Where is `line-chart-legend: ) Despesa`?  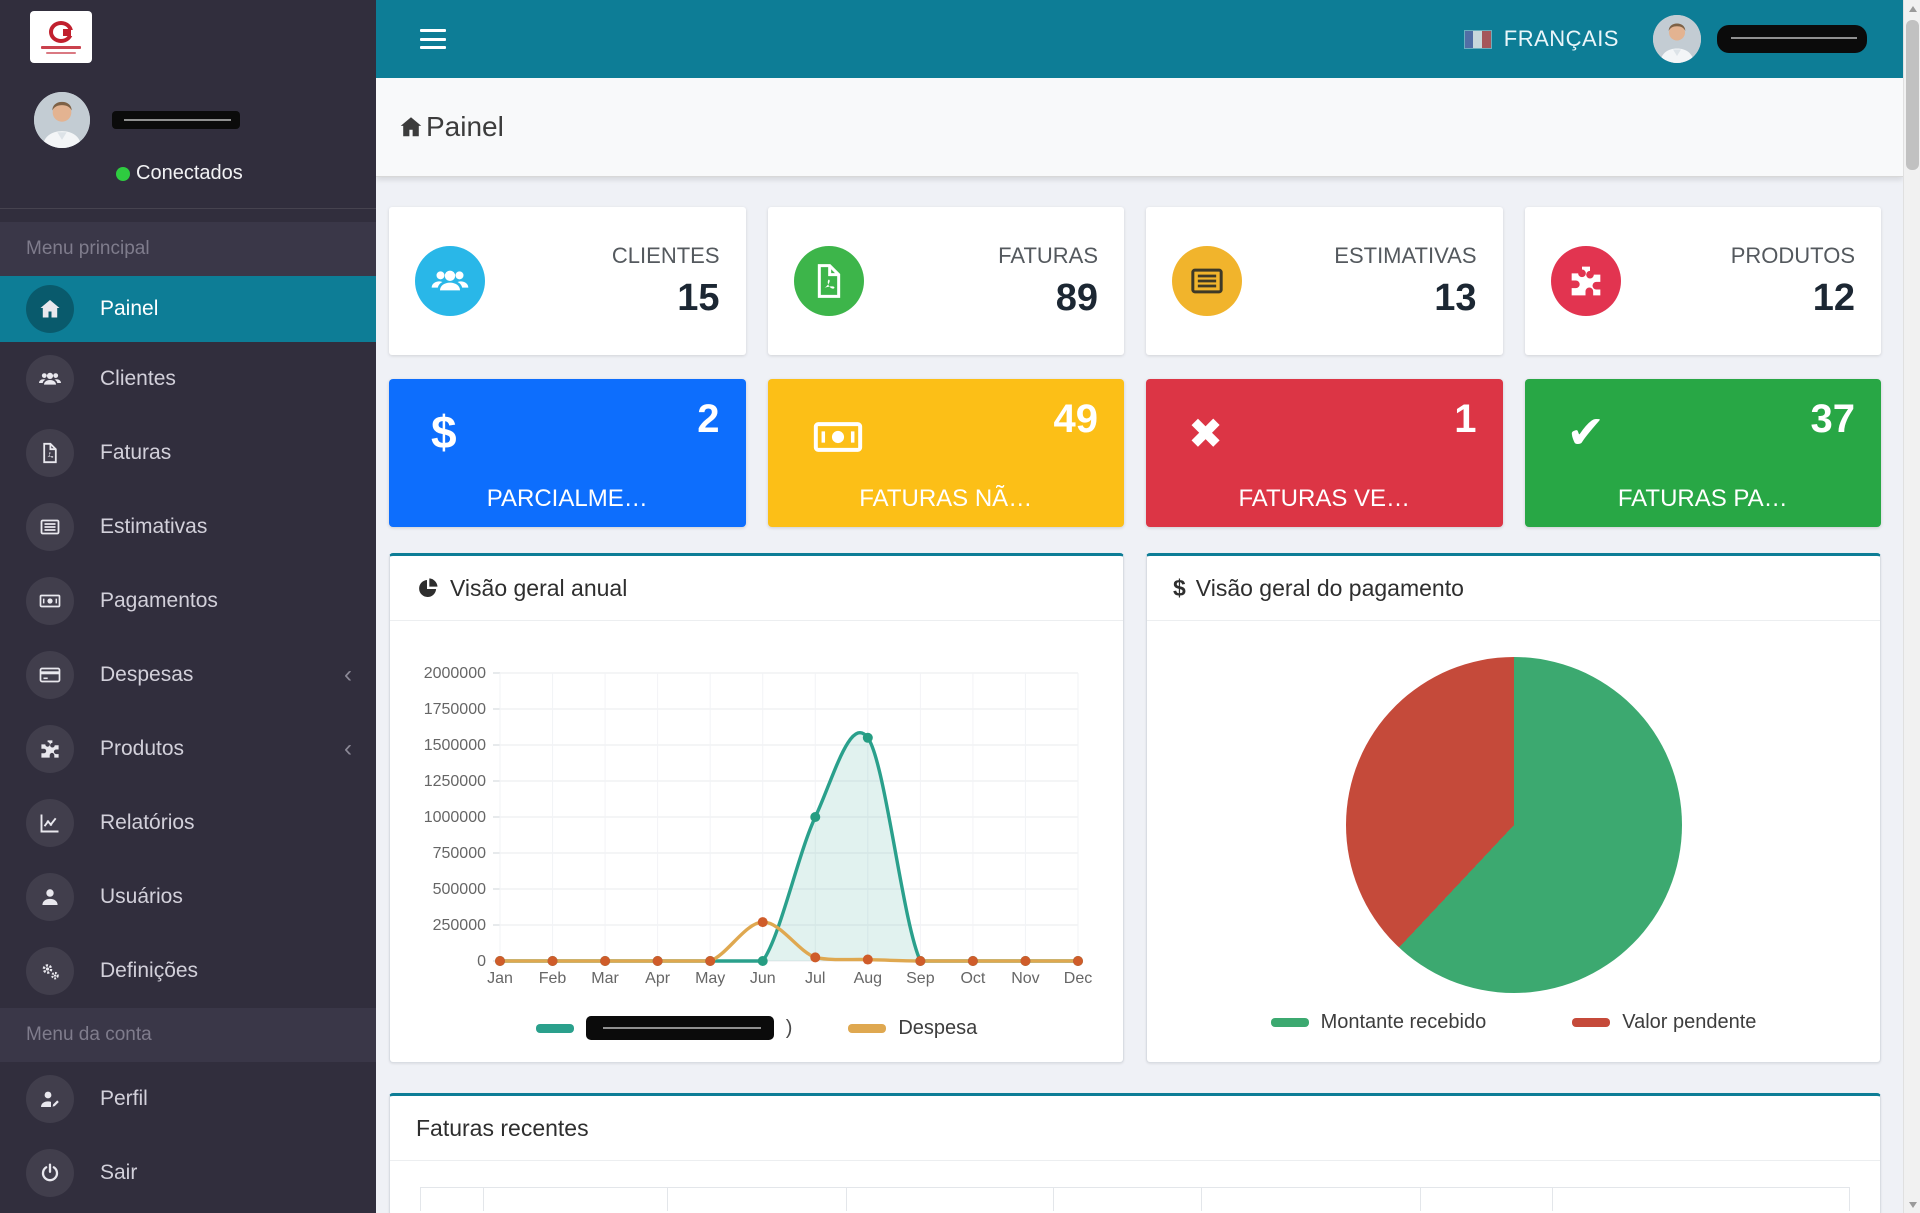 line-chart-legend: ) Despesa is located at coordinates (756, 1028).